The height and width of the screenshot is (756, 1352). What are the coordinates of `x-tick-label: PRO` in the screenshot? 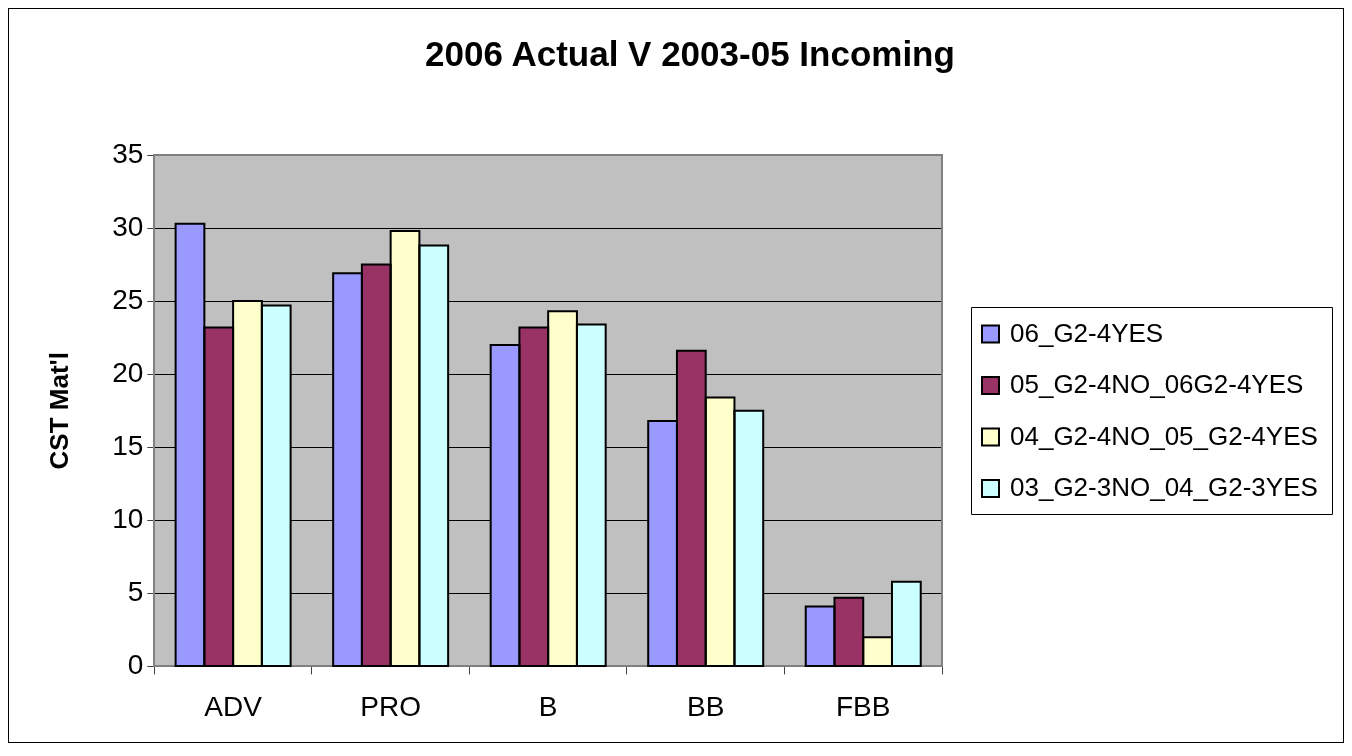 It's located at (390, 706).